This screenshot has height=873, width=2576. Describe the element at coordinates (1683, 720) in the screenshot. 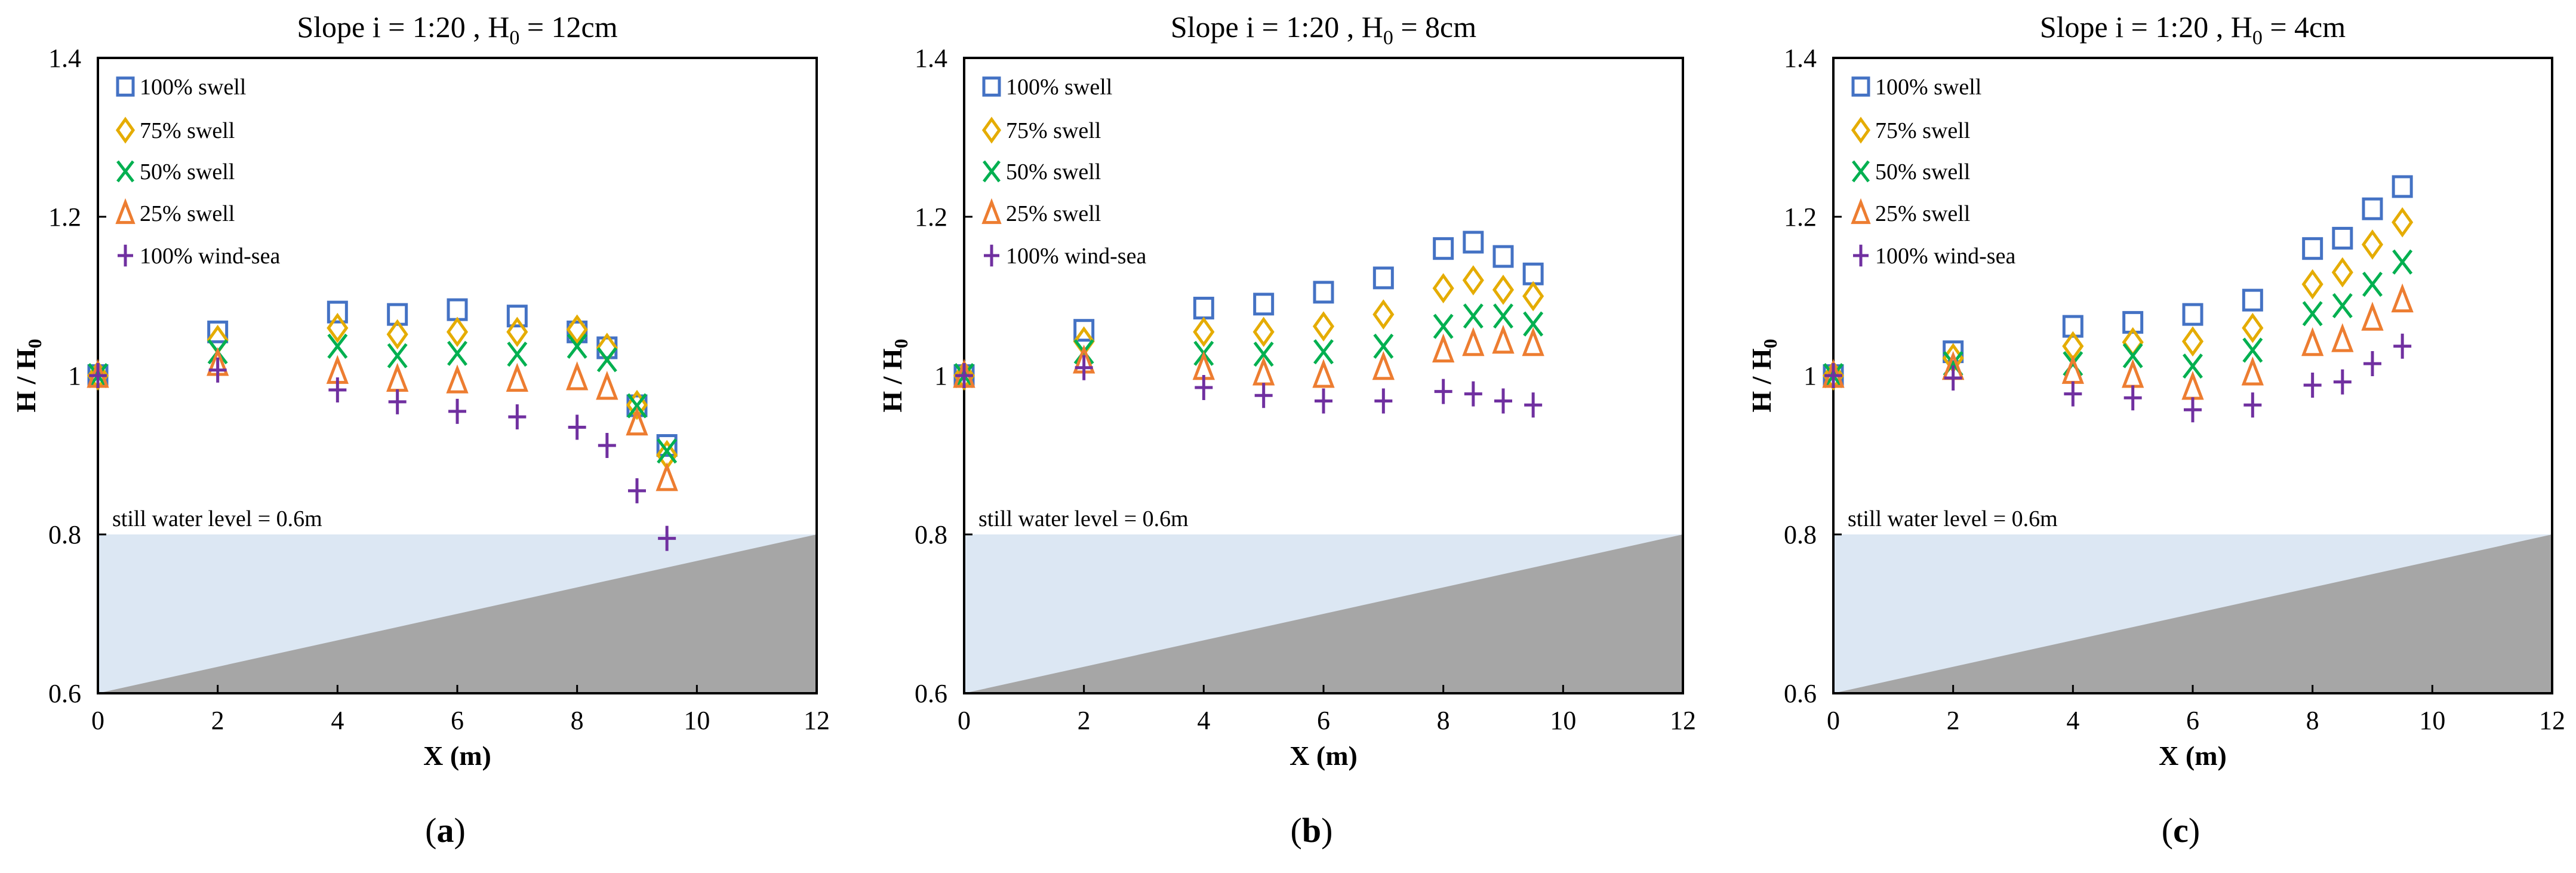

I see `x-tick-label: 12` at that location.